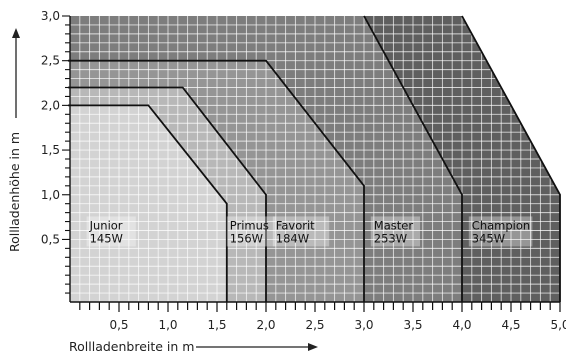 Image resolution: width=566 pixels, height=356 pixels. What do you see at coordinates (257, 347) in the screenshot?
I see `x-axis-arrow` at bounding box center [257, 347].